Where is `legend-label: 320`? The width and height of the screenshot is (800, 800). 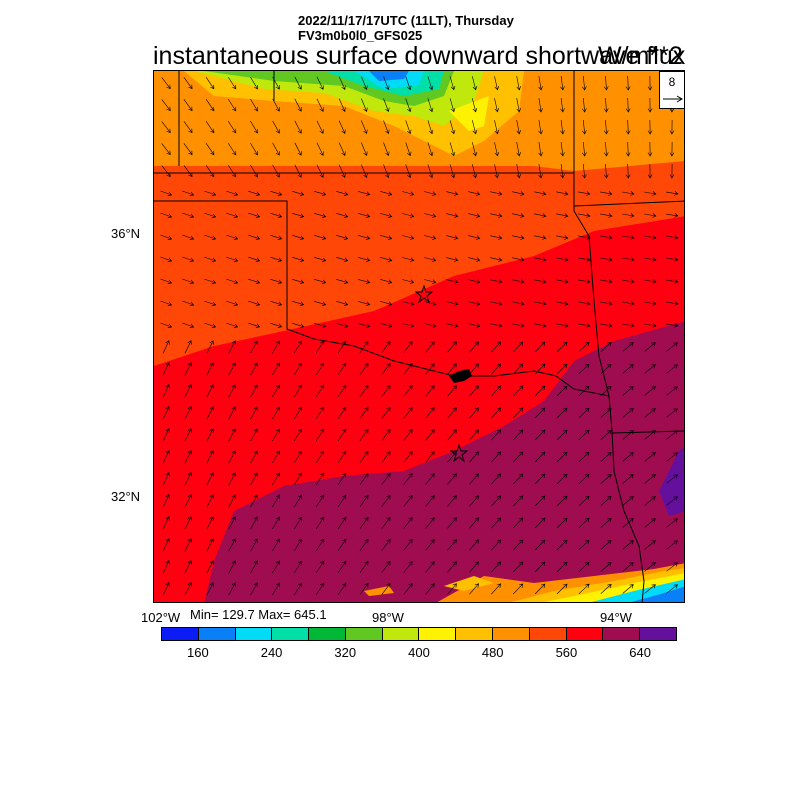
legend-label: 320 is located at coordinates (345, 652).